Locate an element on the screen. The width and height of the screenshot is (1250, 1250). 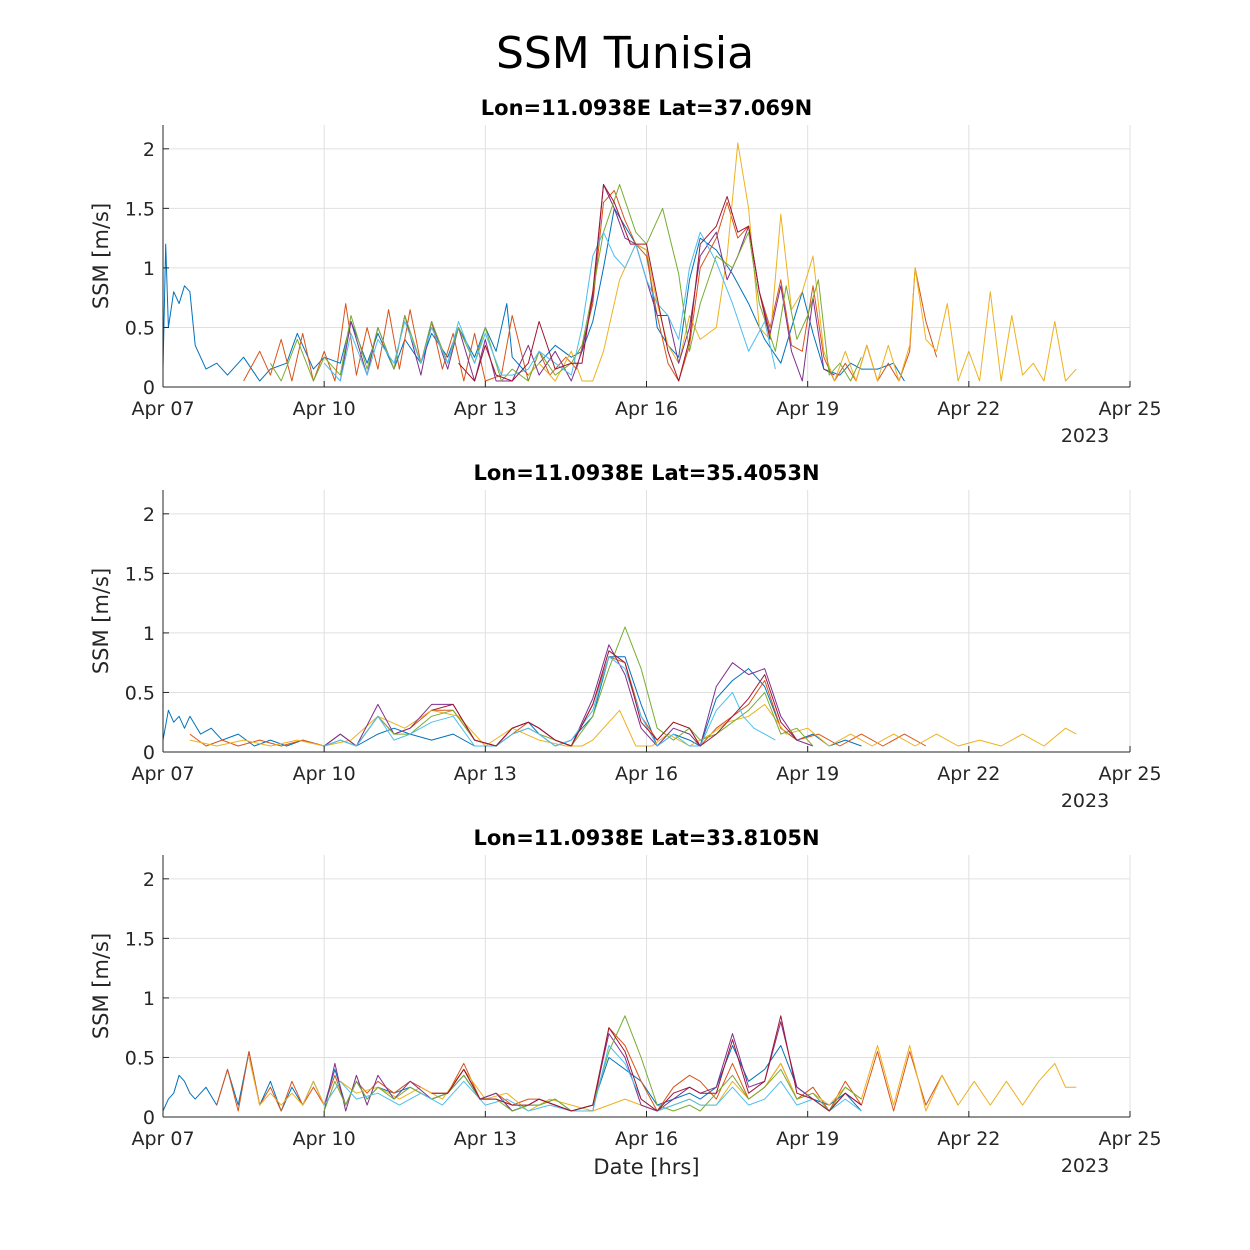
subplot-title: Lon=11.0938E Lat=33.8105N is located at coordinates (646, 838).